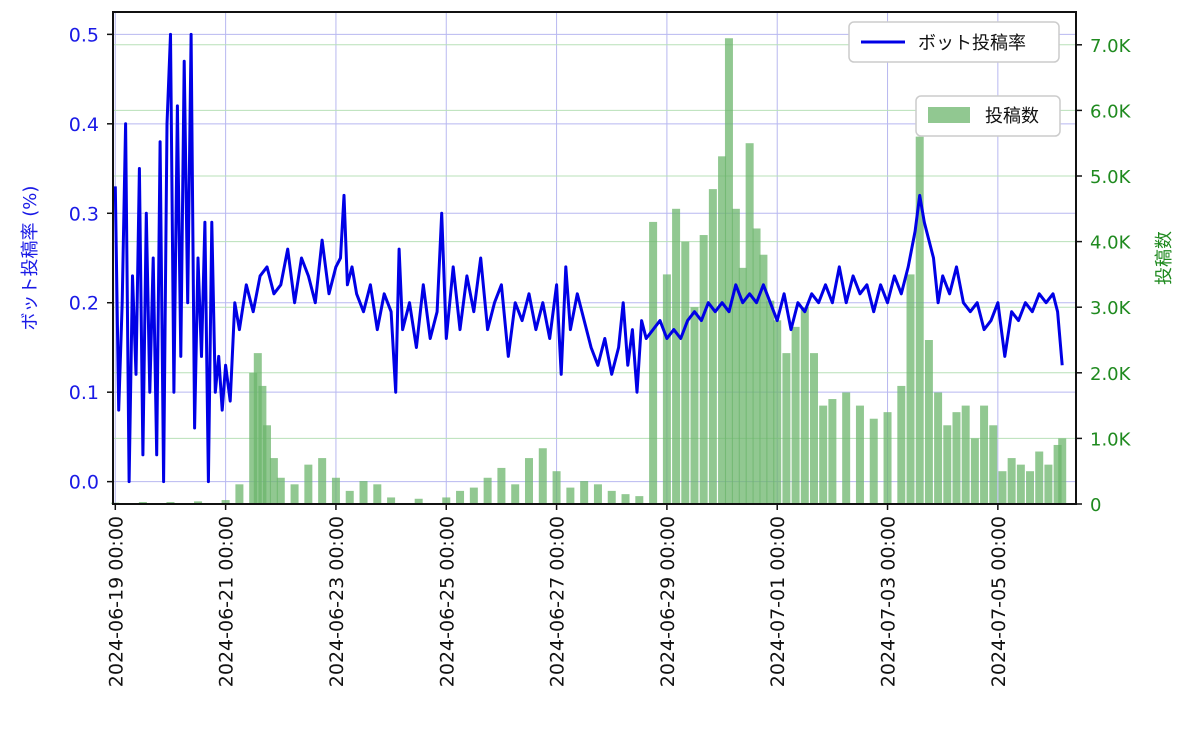  I want to click on tick-label-x: 2024-06-21 00:00, so click(227, 601).